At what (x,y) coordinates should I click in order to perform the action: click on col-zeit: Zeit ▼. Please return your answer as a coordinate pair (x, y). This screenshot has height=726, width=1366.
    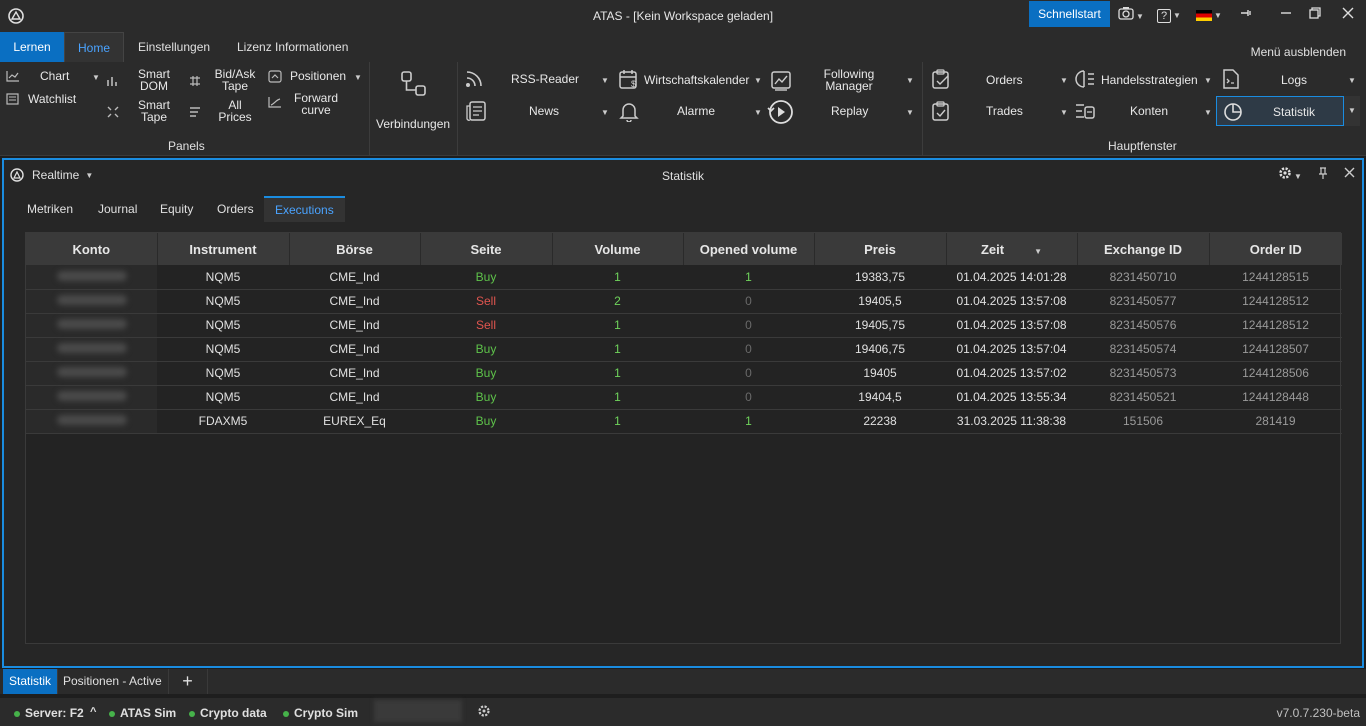
    Looking at the image, I should click on (1012, 249).